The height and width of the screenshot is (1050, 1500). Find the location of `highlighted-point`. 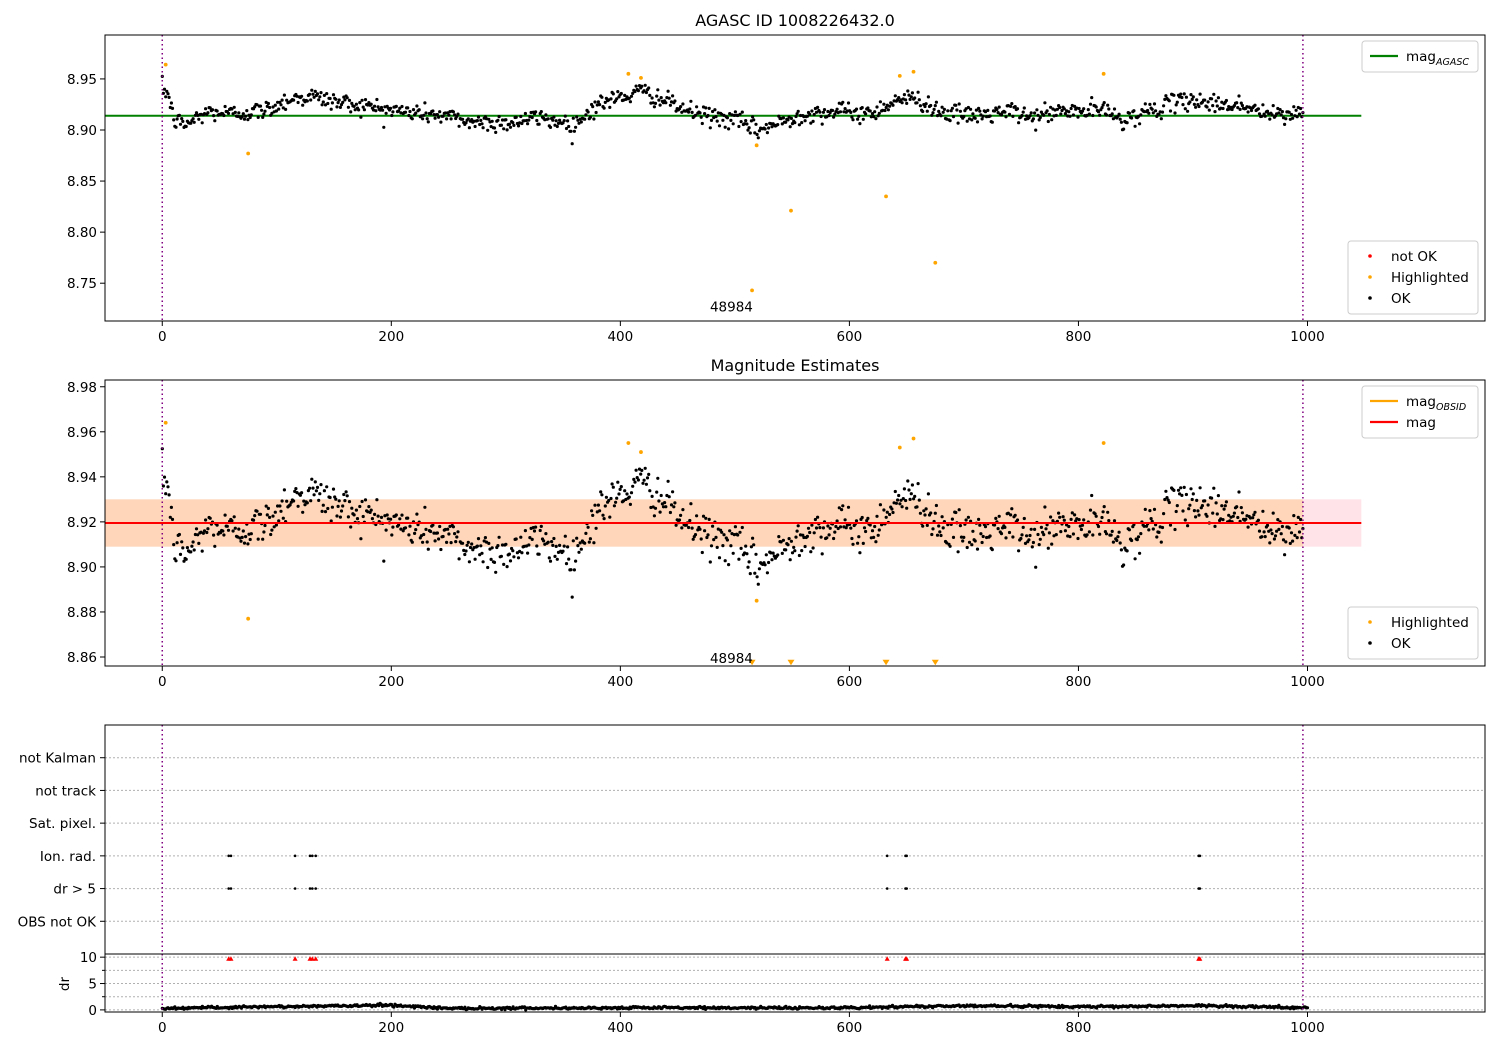

highlighted-point is located at coordinates (628, 443).